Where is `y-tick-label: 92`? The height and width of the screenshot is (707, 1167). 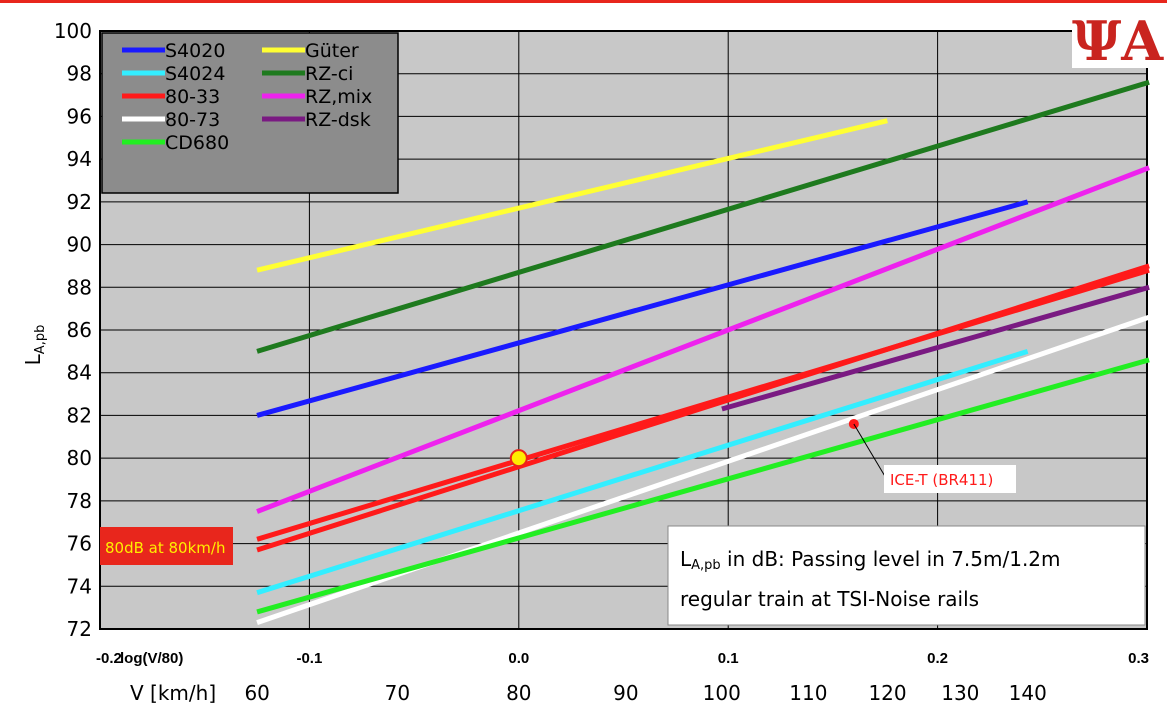
y-tick-label: 92 is located at coordinates (79, 202).